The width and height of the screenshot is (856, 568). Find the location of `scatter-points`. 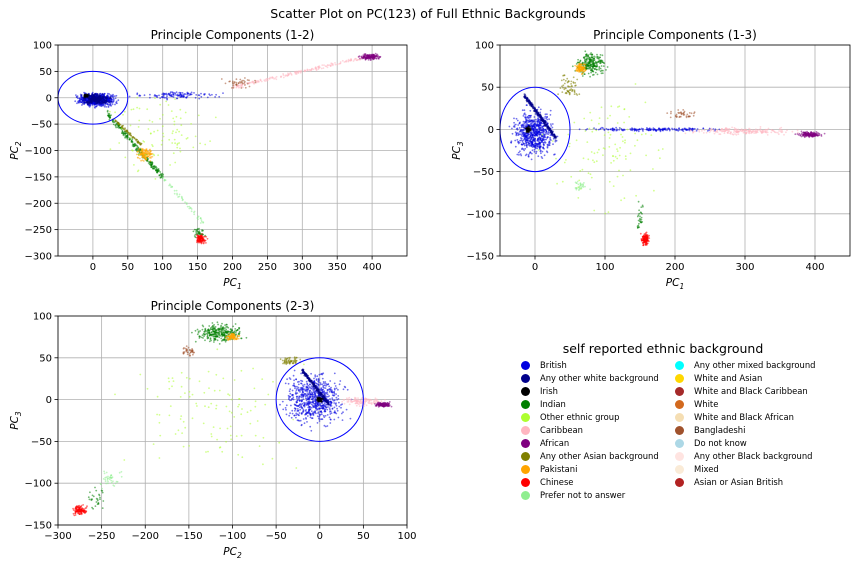

scatter-points is located at coordinates (667, 148).